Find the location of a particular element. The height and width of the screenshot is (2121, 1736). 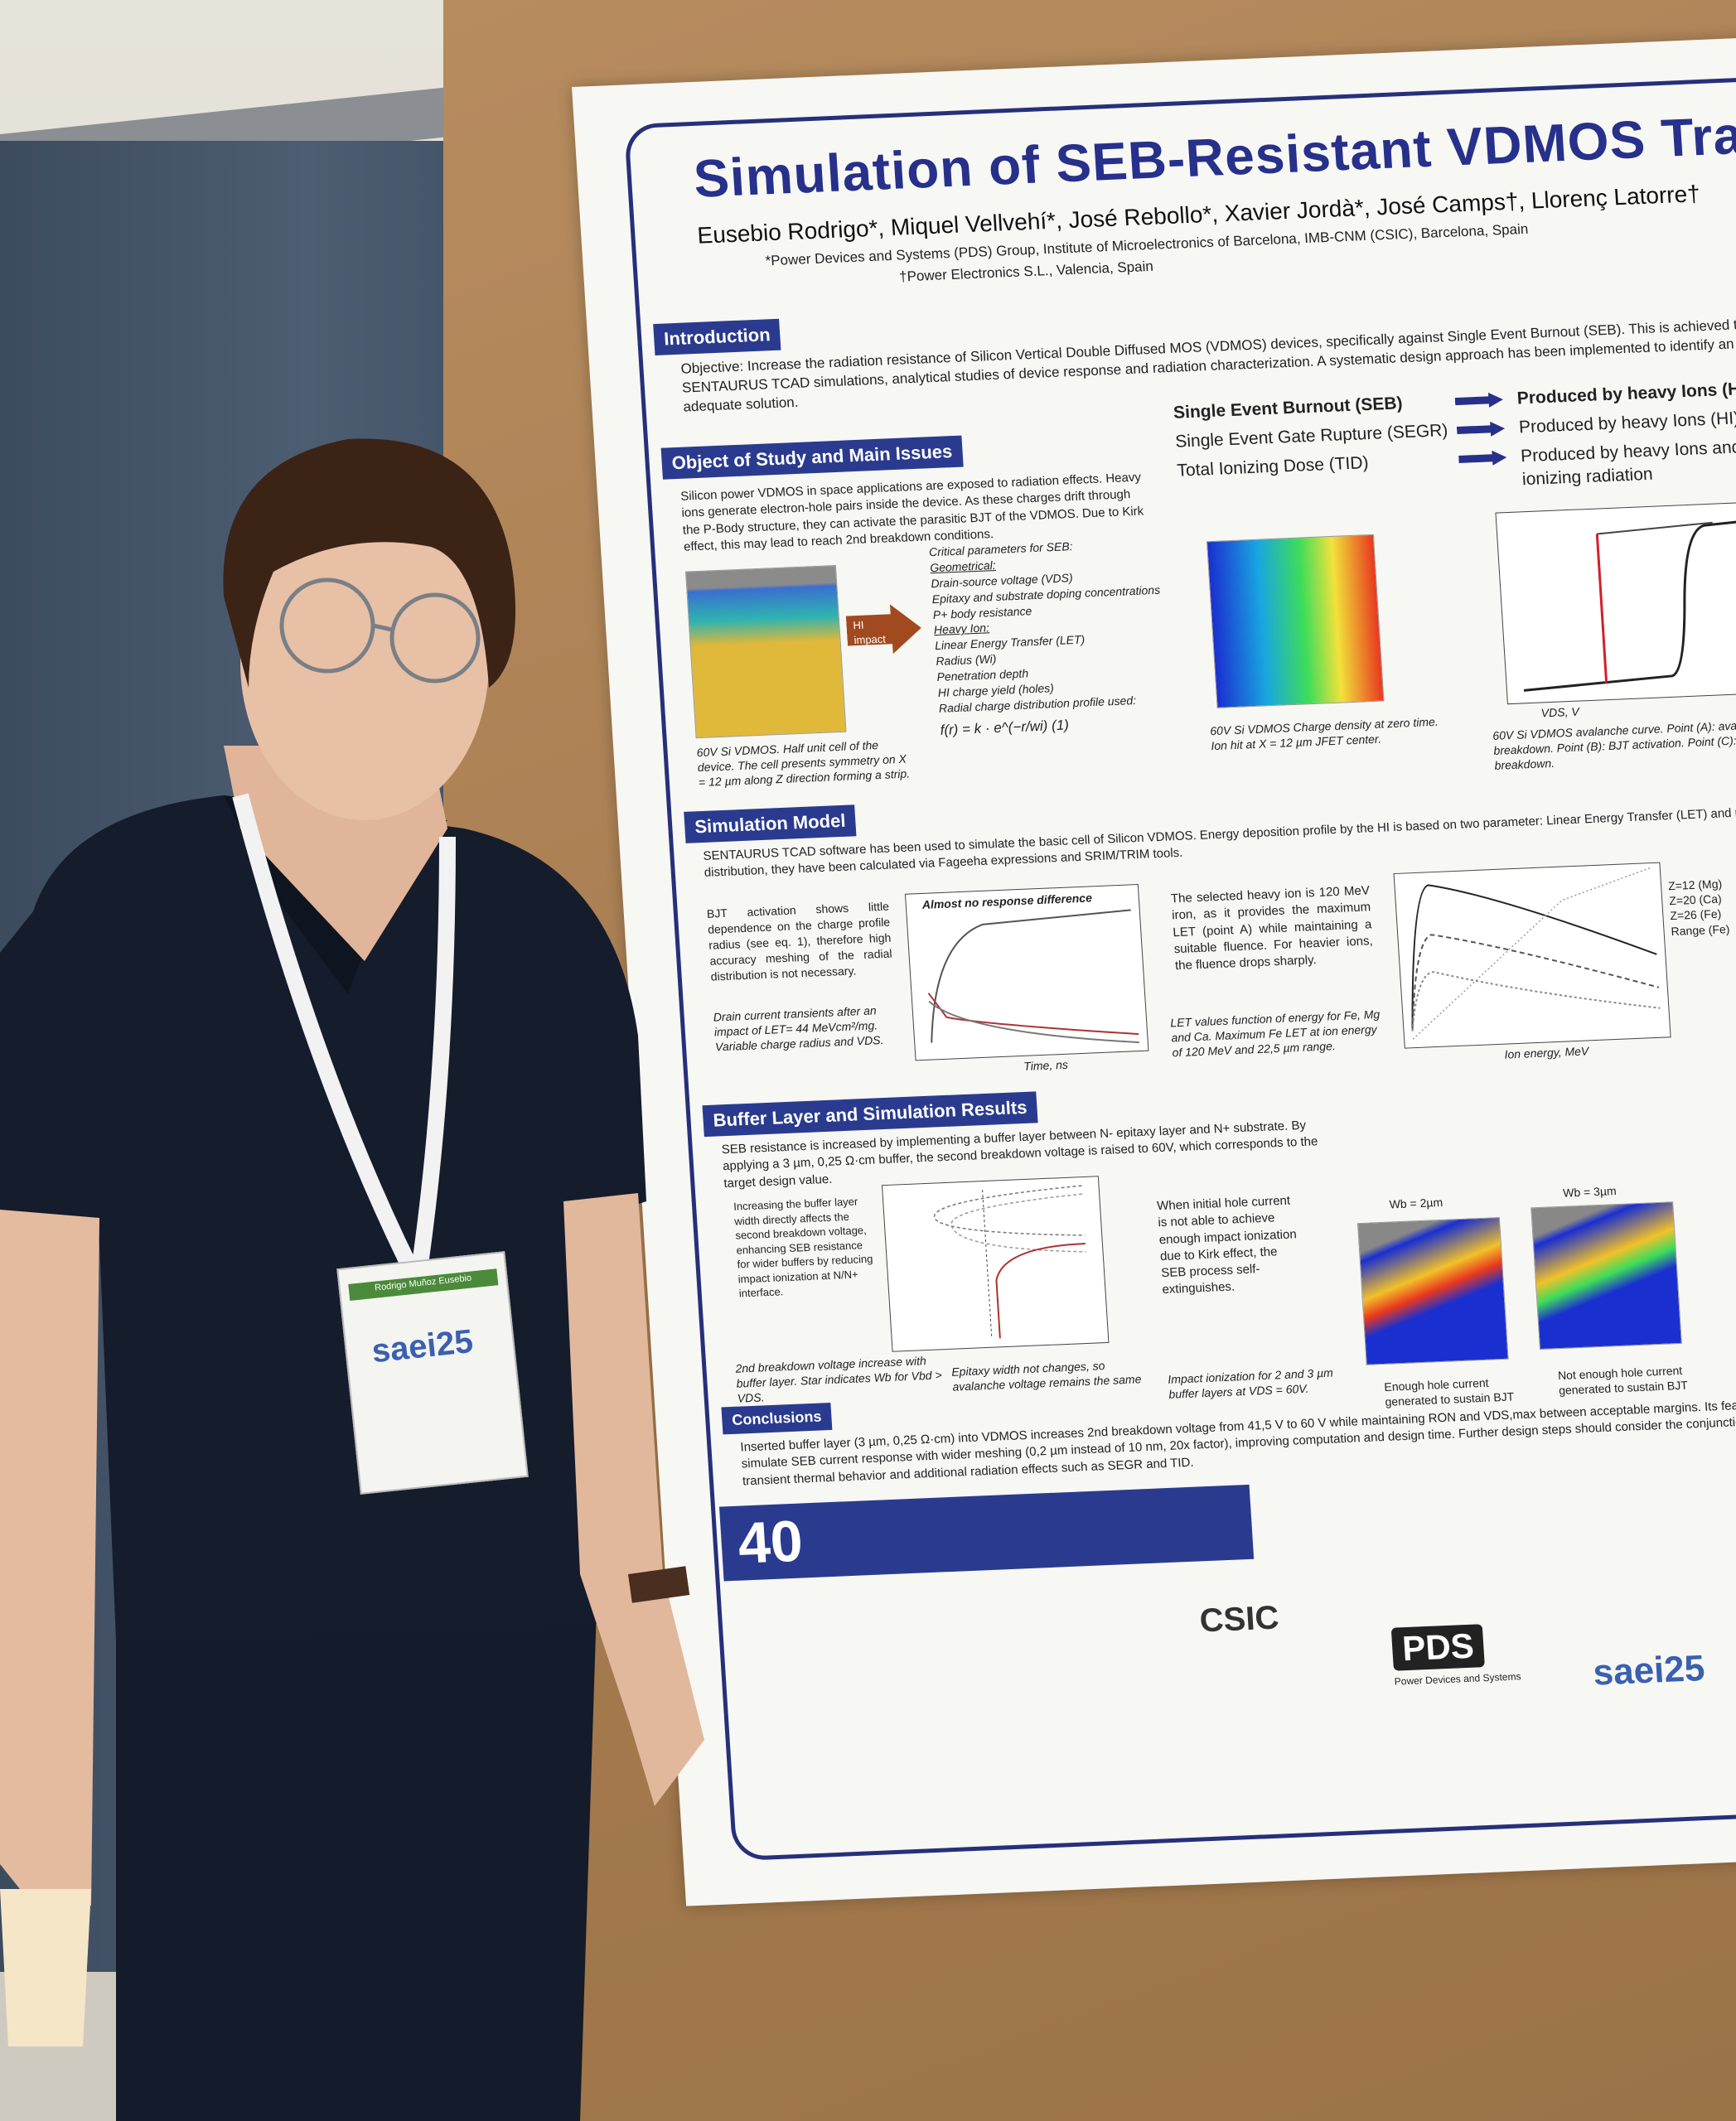

drain-current-plot is located at coordinates (1026, 972).